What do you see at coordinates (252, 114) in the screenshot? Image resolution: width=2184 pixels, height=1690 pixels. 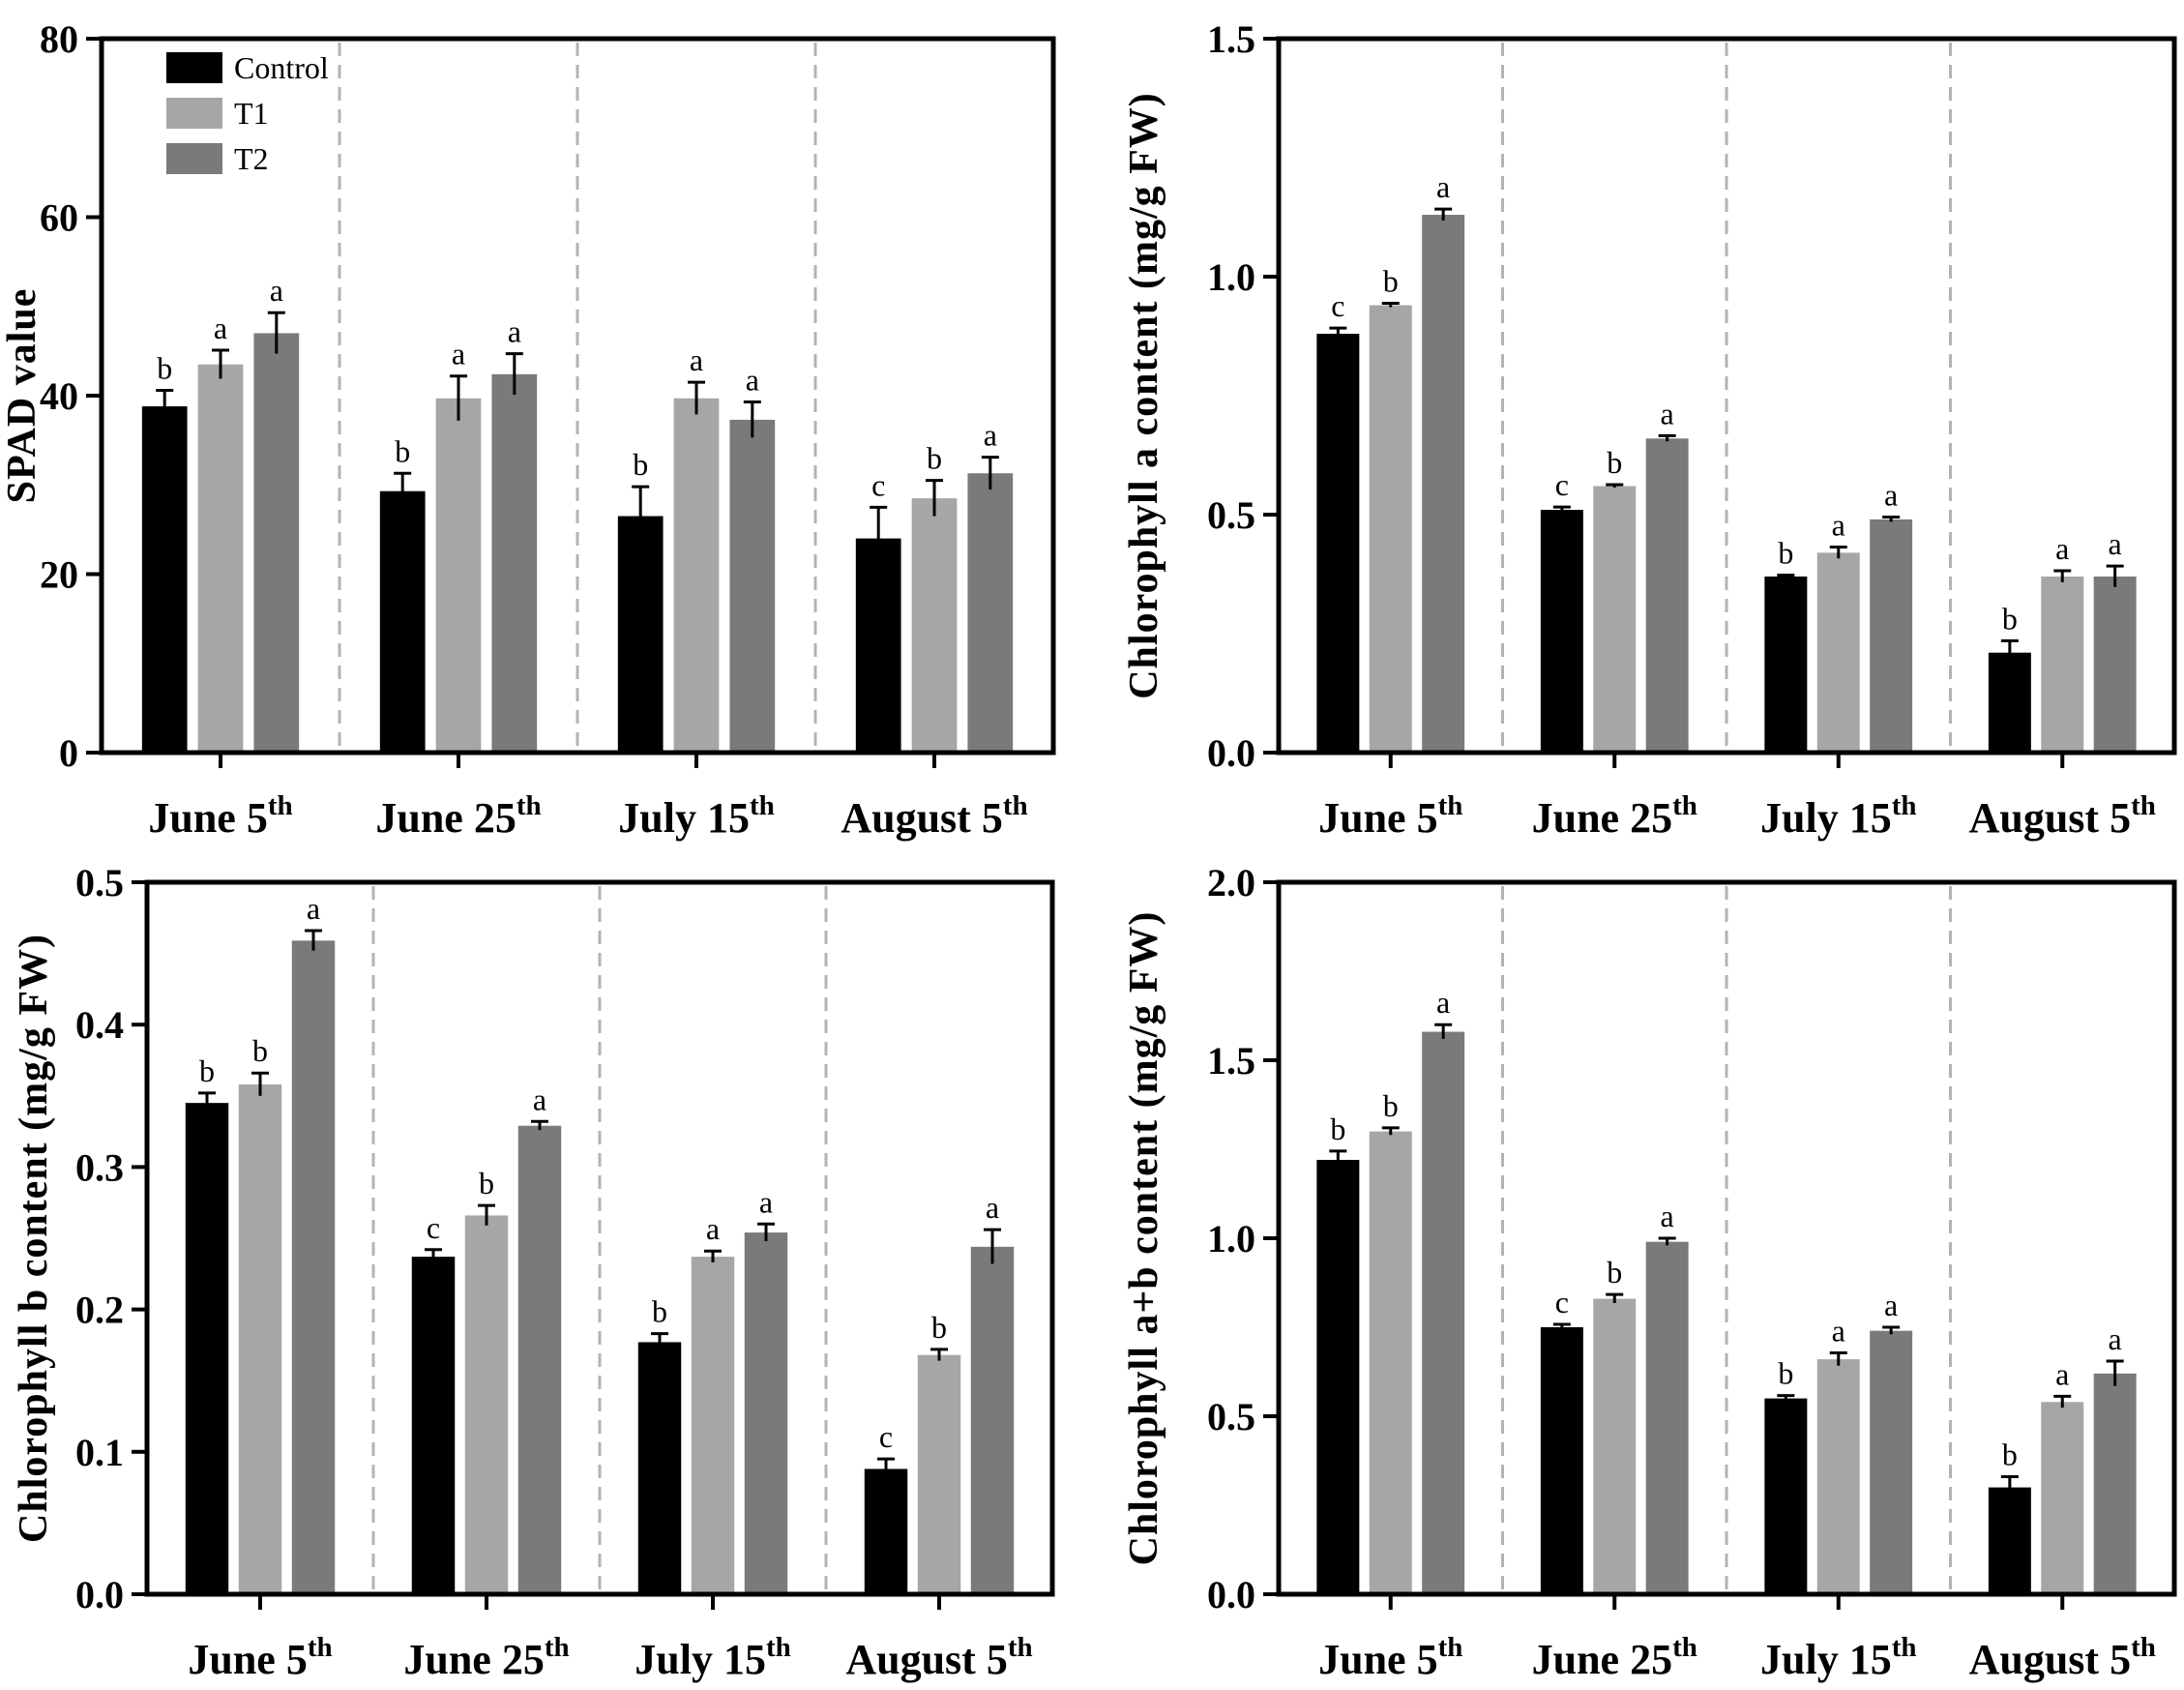 I see `legend-label: T1` at bounding box center [252, 114].